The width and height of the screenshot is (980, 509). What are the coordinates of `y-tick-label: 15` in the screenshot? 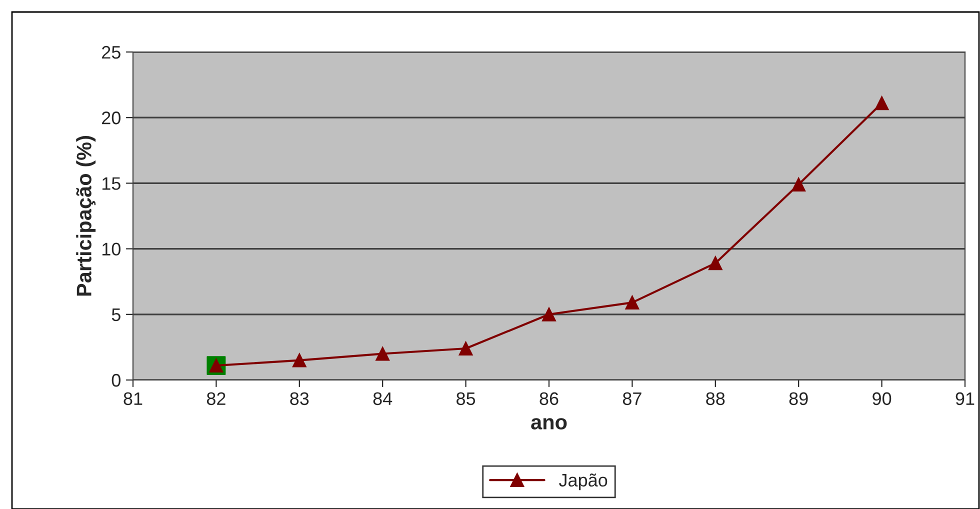 It's located at (111, 183).